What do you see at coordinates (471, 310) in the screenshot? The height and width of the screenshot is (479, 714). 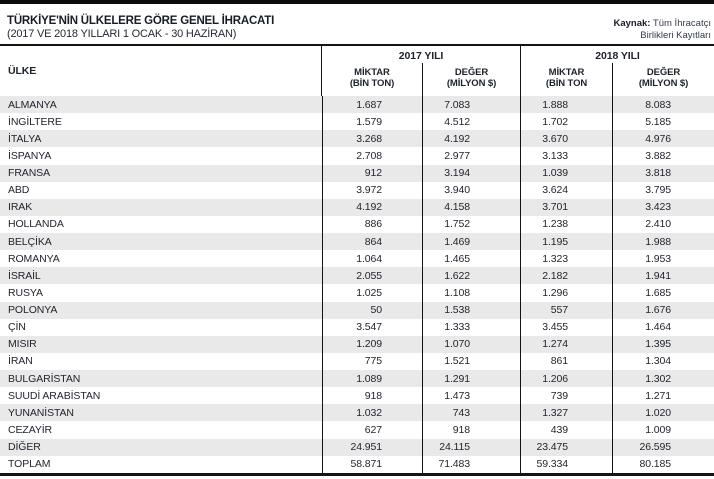 I see `value-cell: 1.538` at bounding box center [471, 310].